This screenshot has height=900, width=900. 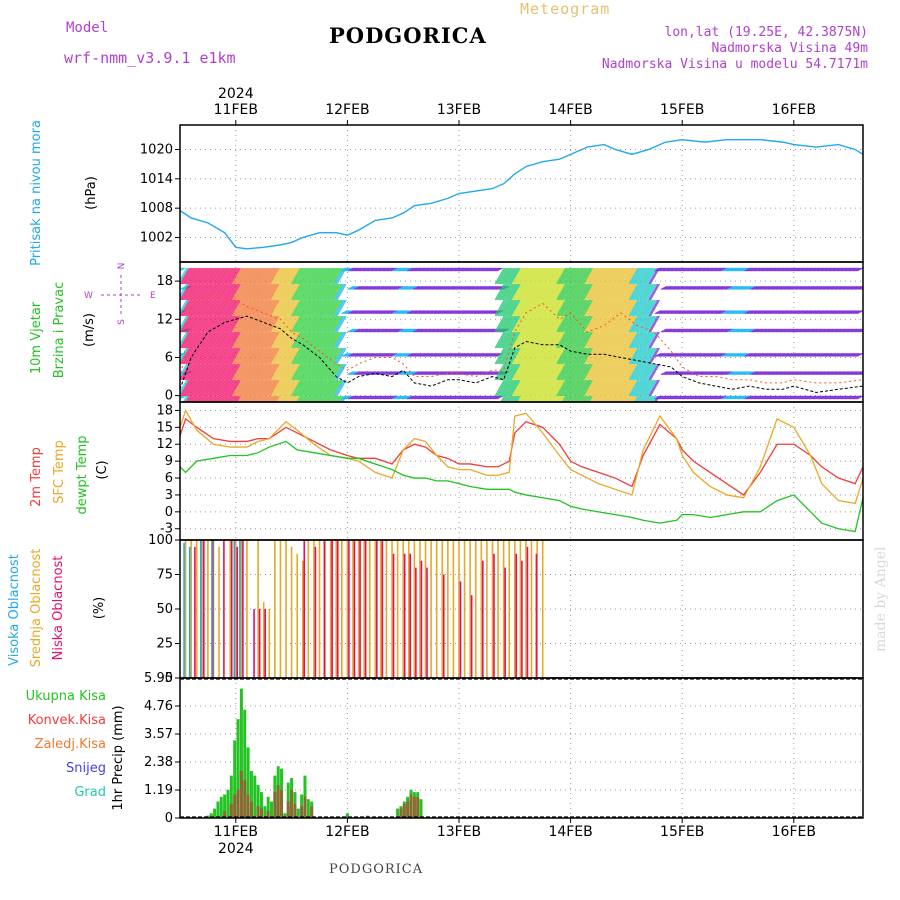 What do you see at coordinates (164, 427) in the screenshot?
I see `y-tick-label: 15` at bounding box center [164, 427].